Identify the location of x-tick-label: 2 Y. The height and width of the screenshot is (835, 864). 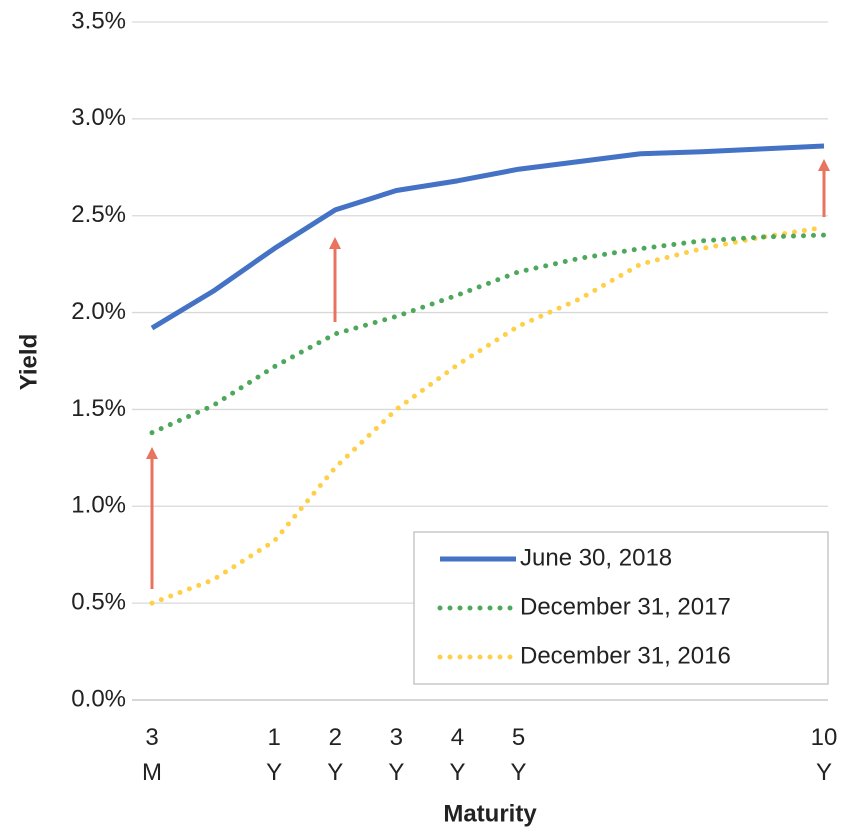
(335, 755).